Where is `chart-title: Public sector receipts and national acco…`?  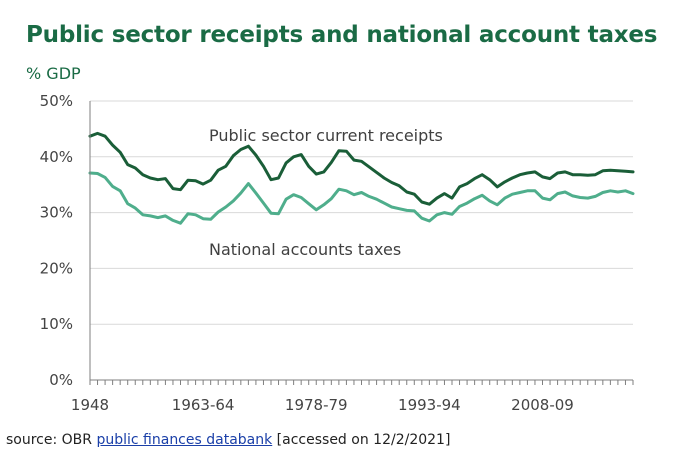
chart-title: Public sector receipts and national acco… is located at coordinates (342, 35).